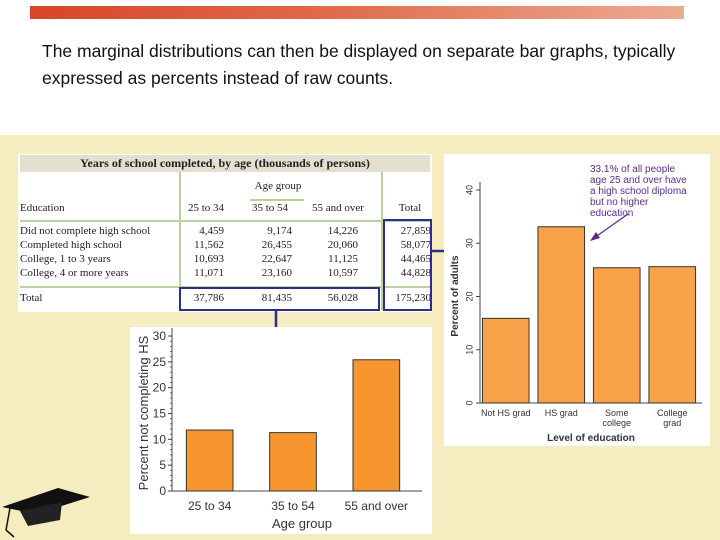 The width and height of the screenshot is (720, 540). What do you see at coordinates (338, 208) in the screenshot?
I see `column-header: 55 and over` at bounding box center [338, 208].